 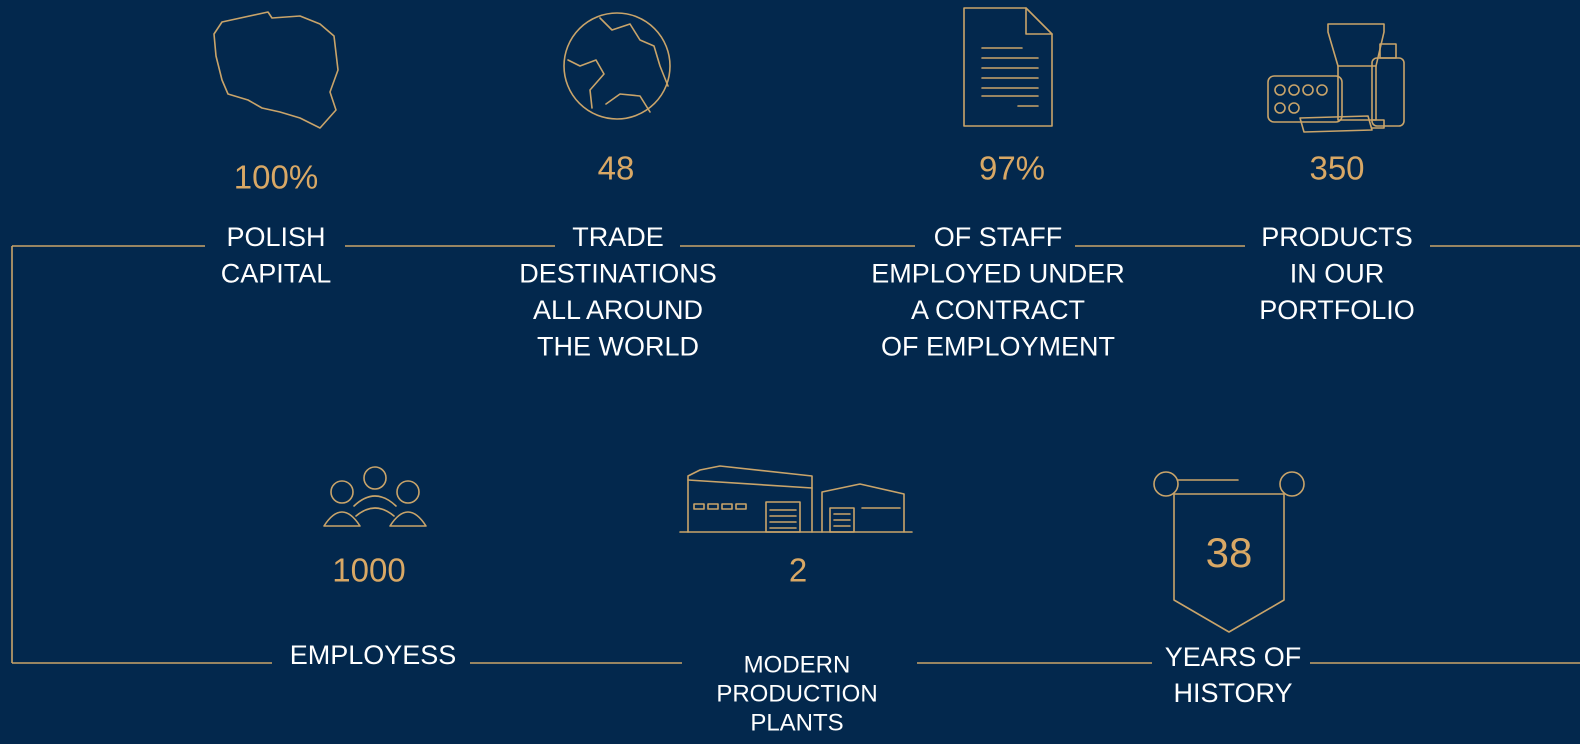 I want to click on stat-label: IN OUR, so click(x=1337, y=274).